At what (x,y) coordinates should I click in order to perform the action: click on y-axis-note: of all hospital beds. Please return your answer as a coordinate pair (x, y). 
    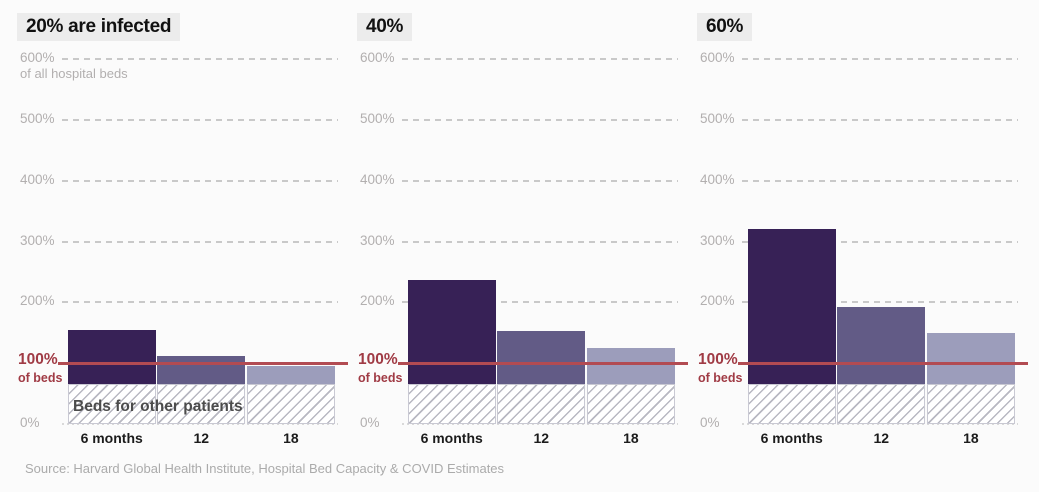
    Looking at the image, I should click on (74, 73).